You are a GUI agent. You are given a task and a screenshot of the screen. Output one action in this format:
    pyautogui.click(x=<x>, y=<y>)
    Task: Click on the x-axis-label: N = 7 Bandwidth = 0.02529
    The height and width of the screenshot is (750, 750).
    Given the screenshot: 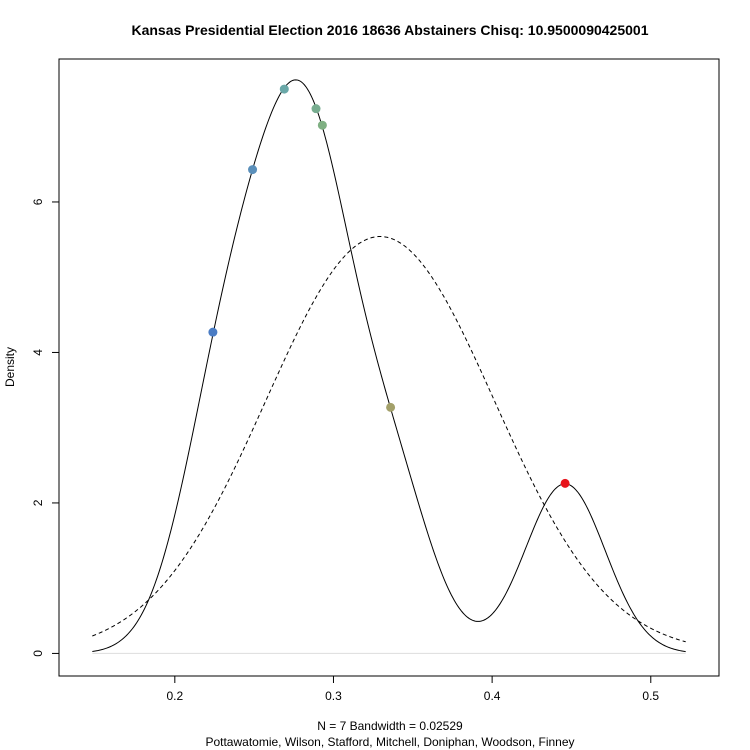 What is the action you would take?
    pyautogui.click(x=390, y=726)
    